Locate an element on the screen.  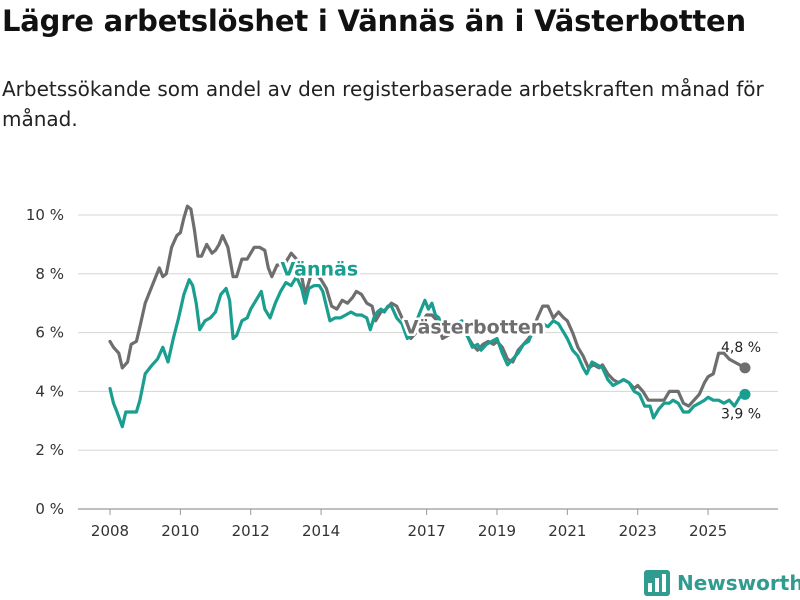
x-tick-label: 2021 is located at coordinates (567, 531).